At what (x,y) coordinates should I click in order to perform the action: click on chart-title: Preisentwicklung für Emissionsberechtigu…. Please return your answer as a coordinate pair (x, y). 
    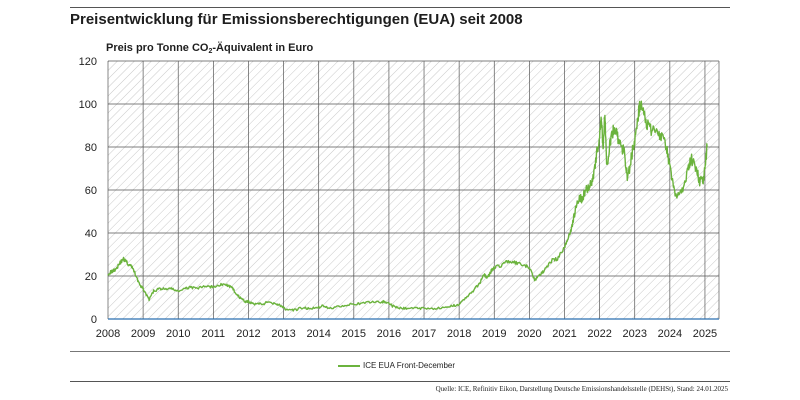
    Looking at the image, I should click on (296, 19).